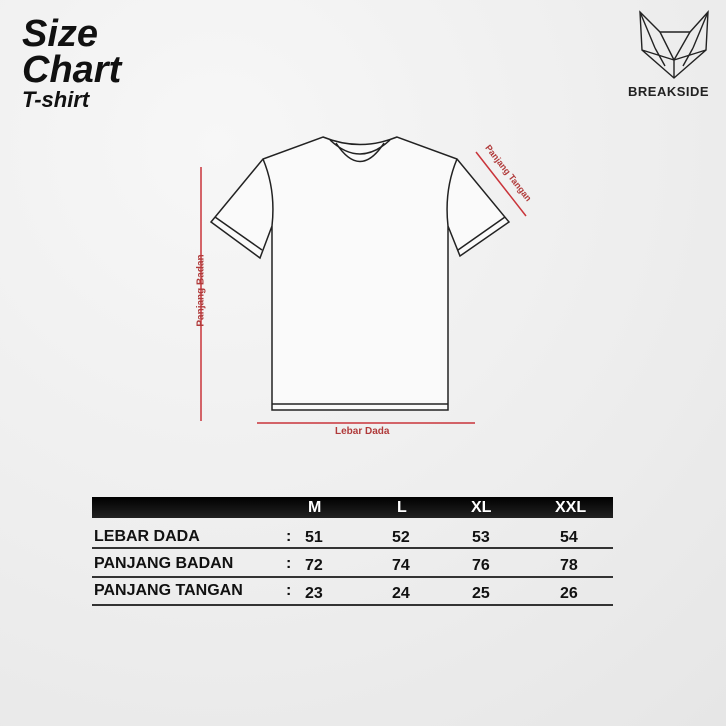 The image size is (726, 726). What do you see at coordinates (314, 537) in the screenshot?
I see `cell-m: 51` at bounding box center [314, 537].